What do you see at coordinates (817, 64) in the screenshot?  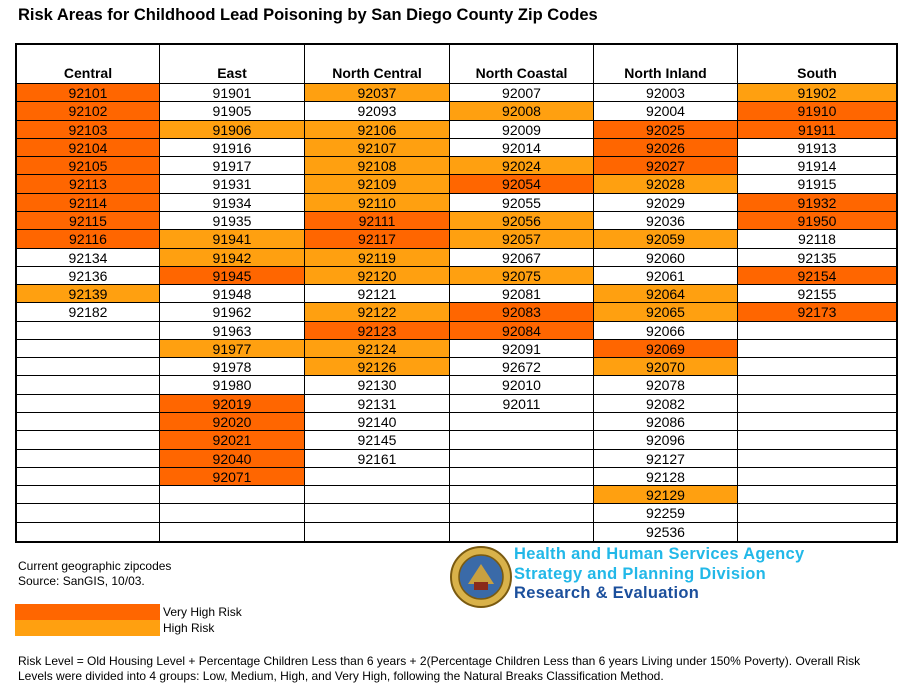 I see `column-header: South` at bounding box center [817, 64].